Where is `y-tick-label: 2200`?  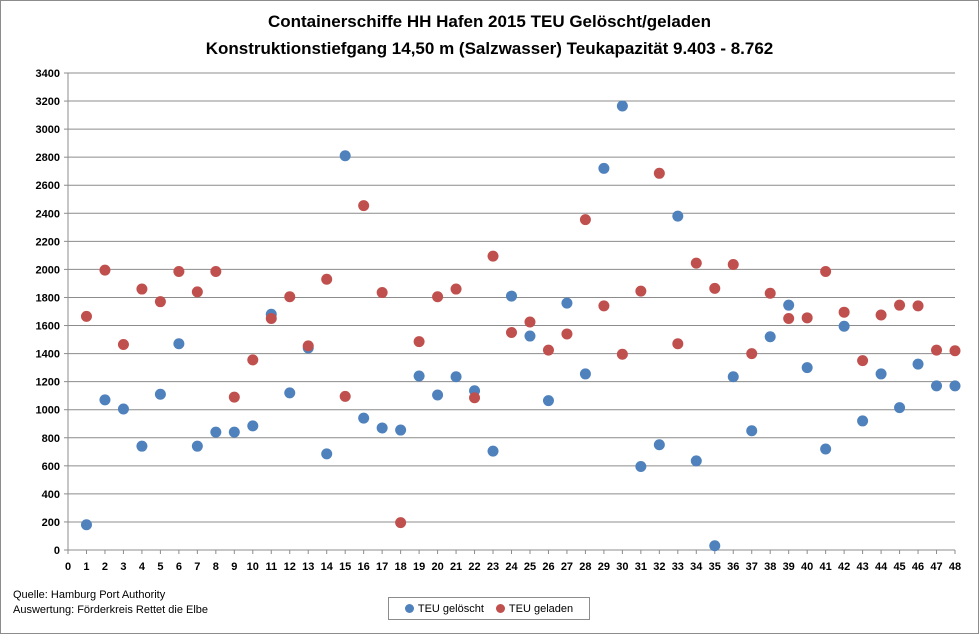 y-tick-label: 2200 is located at coordinates (48, 242).